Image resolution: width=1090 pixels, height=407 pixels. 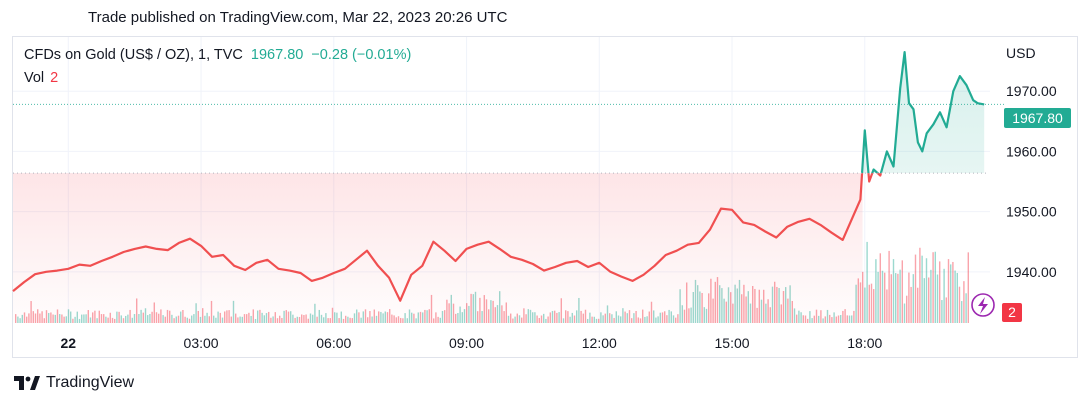 What do you see at coordinates (1031, 212) in the screenshot?
I see `y-tick-label: 1950.00` at bounding box center [1031, 212].